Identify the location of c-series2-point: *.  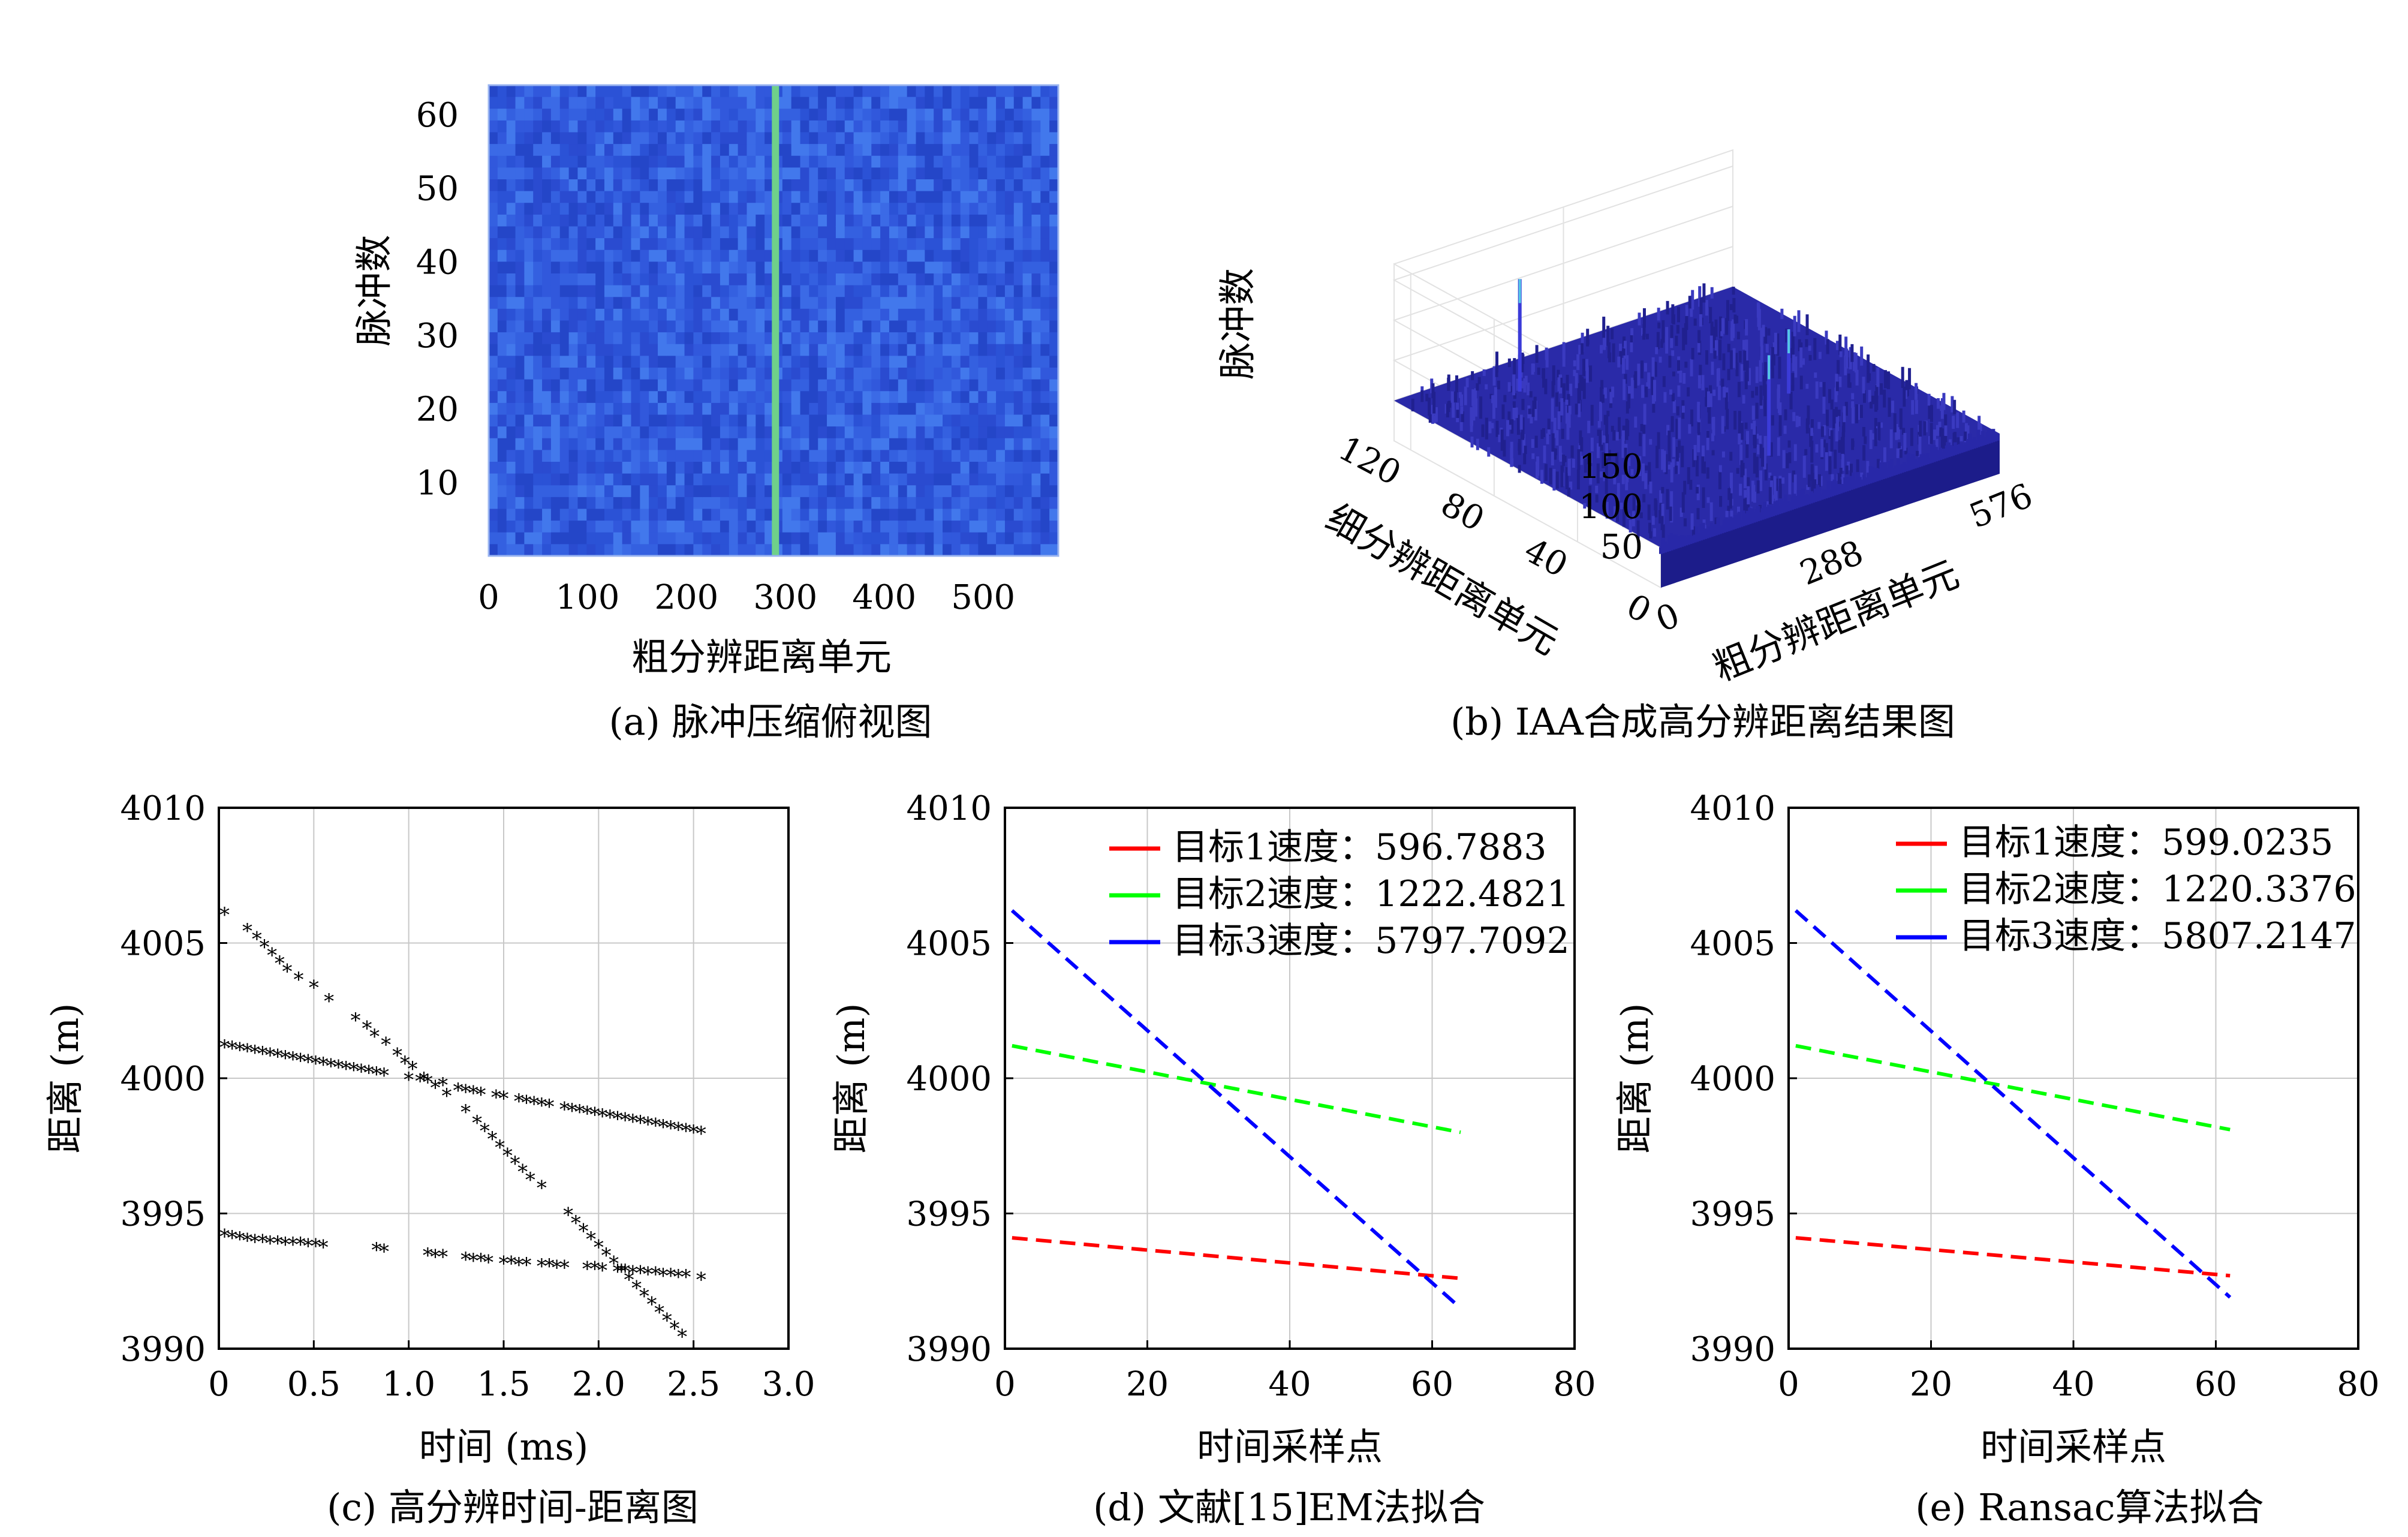
(656, 1275).